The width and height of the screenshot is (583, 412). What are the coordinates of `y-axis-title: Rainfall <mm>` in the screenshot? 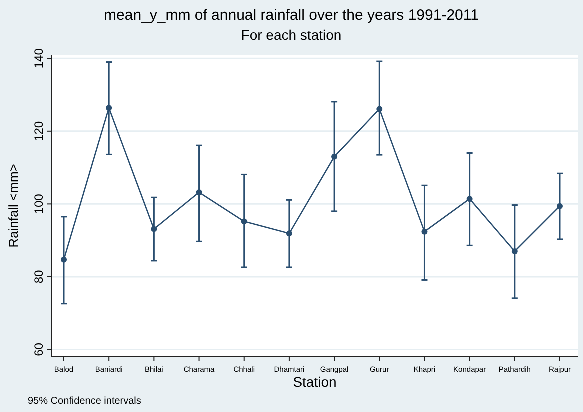 It's located at (13, 206).